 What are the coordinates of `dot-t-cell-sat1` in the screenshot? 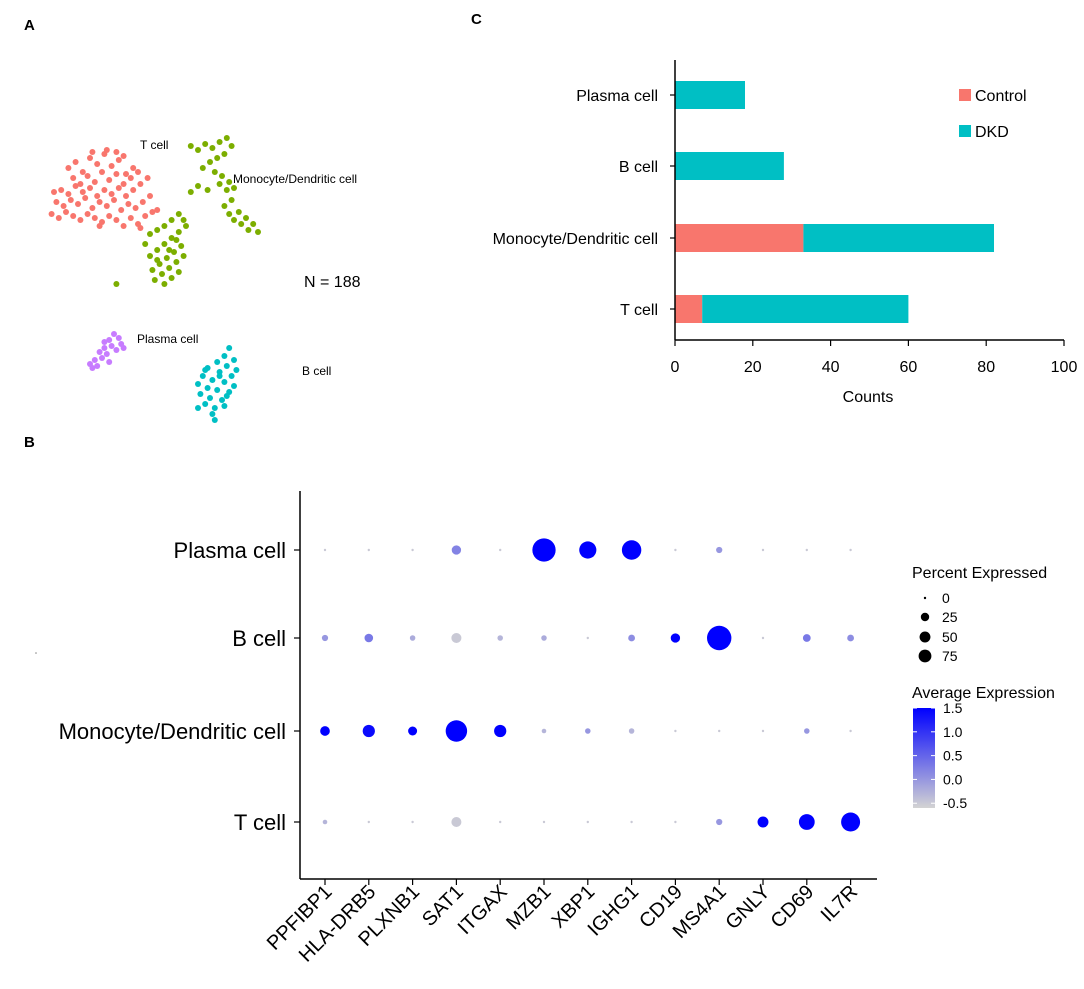 It's located at (456, 822).